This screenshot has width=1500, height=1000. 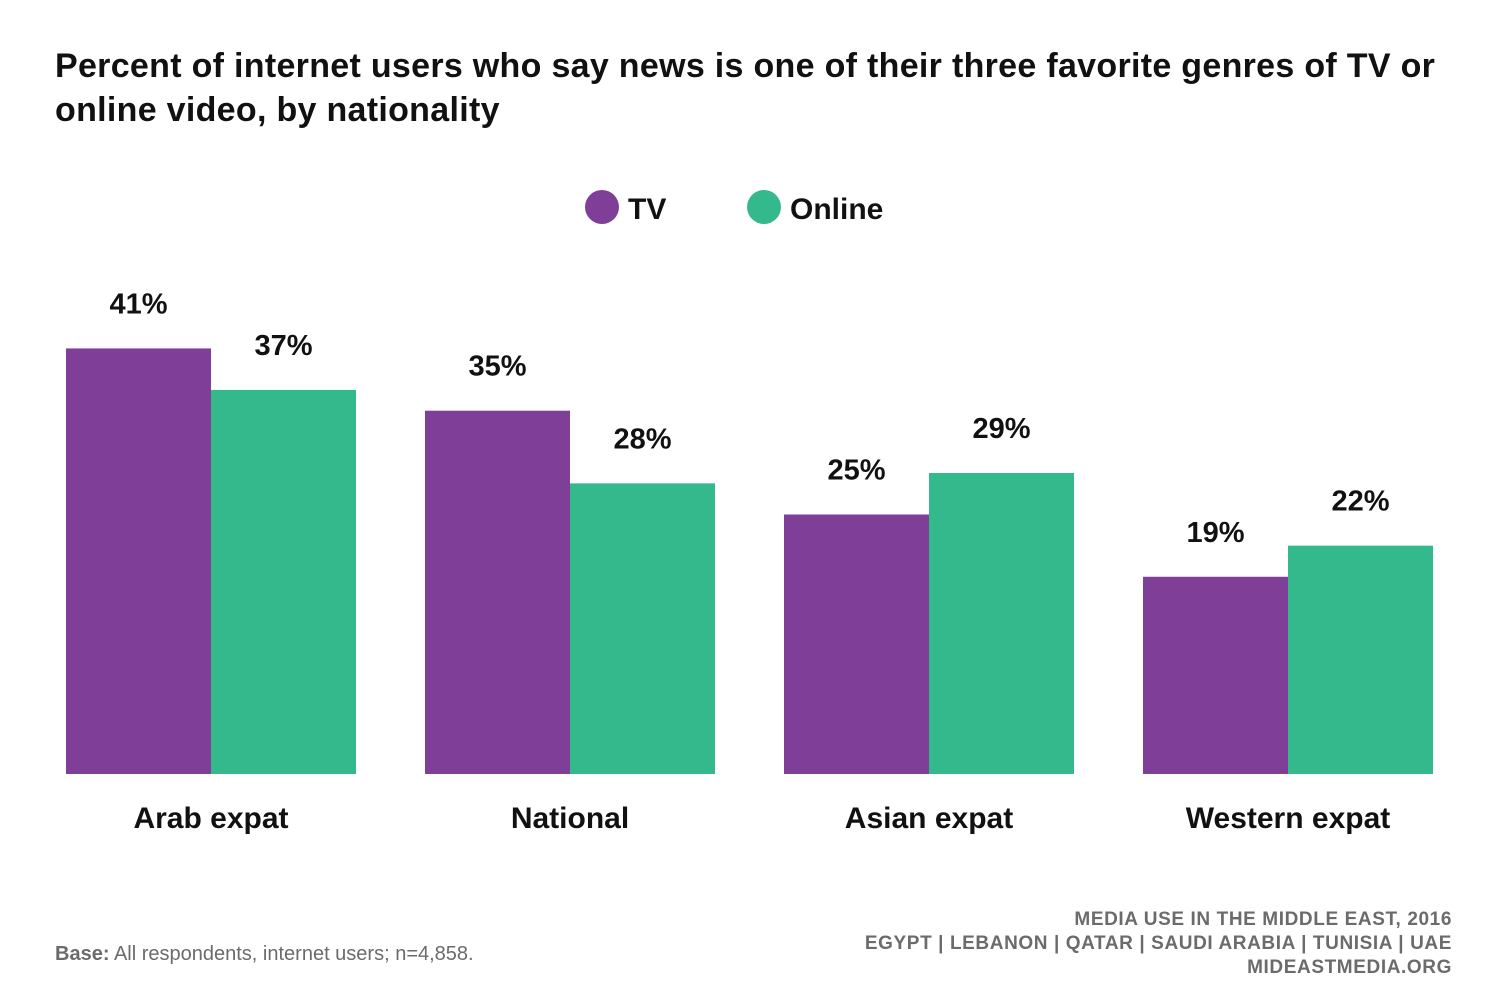 I want to click on legend-swatch-tv, so click(x=602, y=207).